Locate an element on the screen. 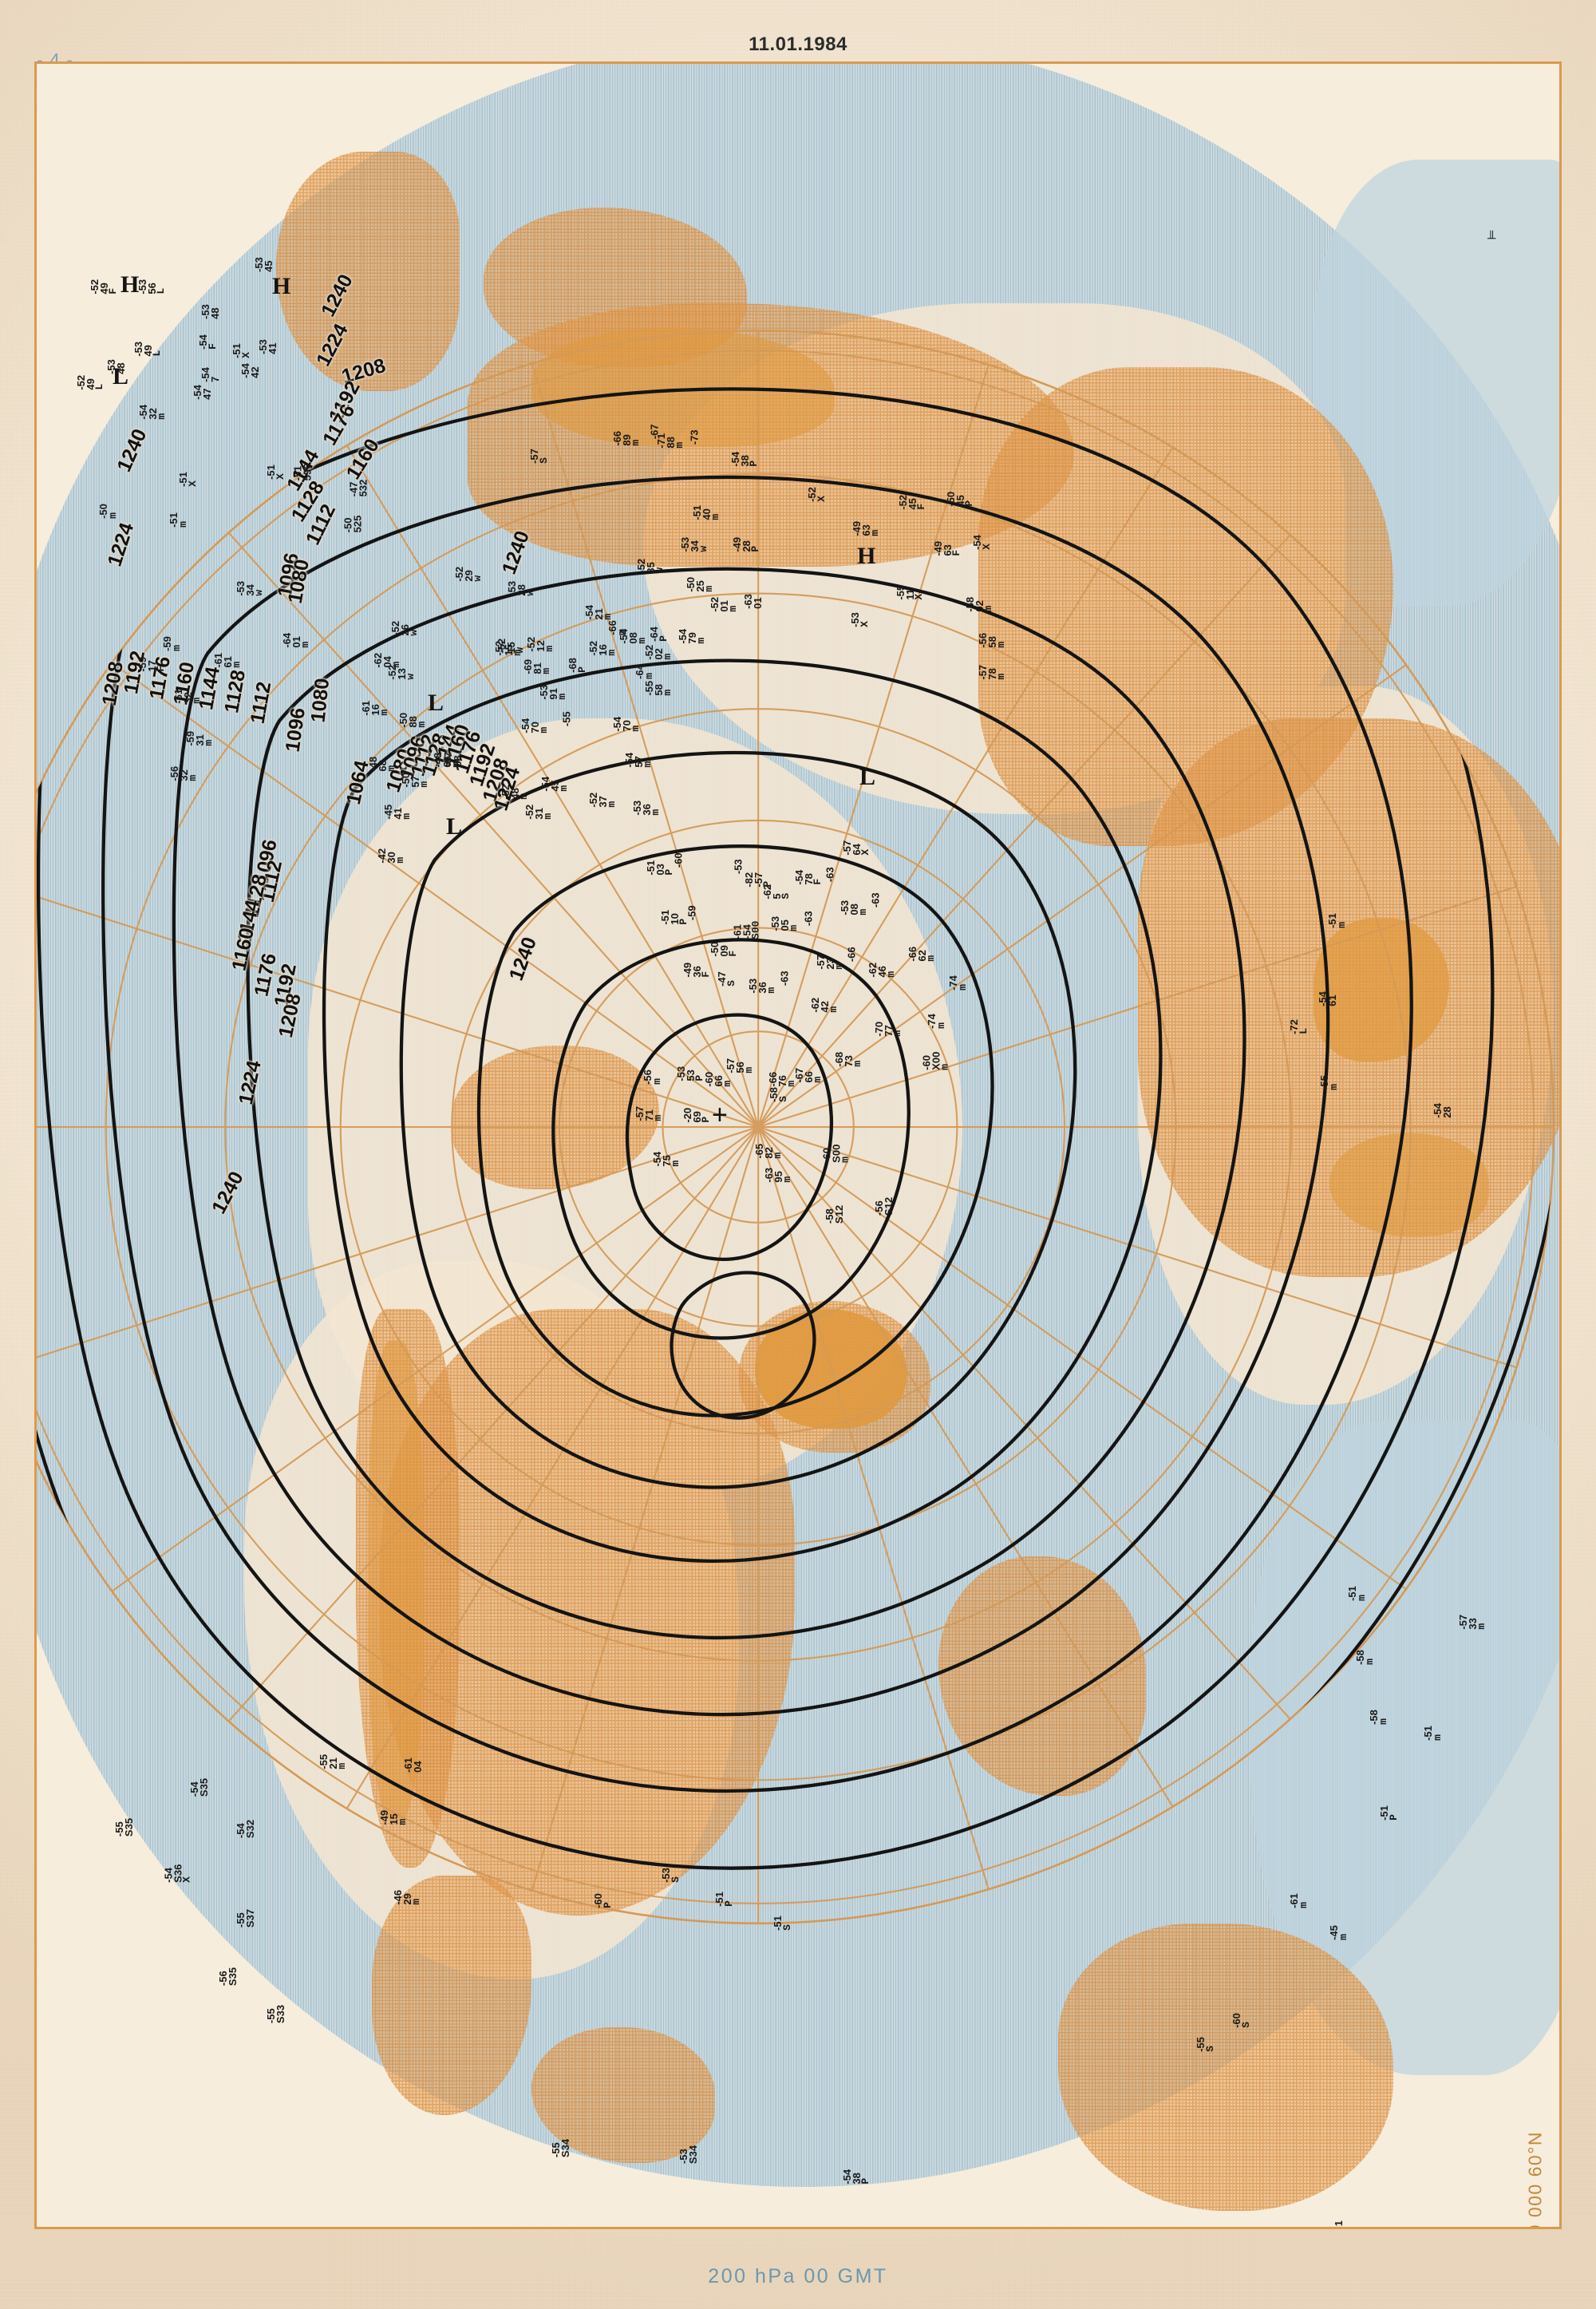 Image resolution: width=1596 pixels, height=2309 pixels. station-plot: -63 01 is located at coordinates (753, 601).